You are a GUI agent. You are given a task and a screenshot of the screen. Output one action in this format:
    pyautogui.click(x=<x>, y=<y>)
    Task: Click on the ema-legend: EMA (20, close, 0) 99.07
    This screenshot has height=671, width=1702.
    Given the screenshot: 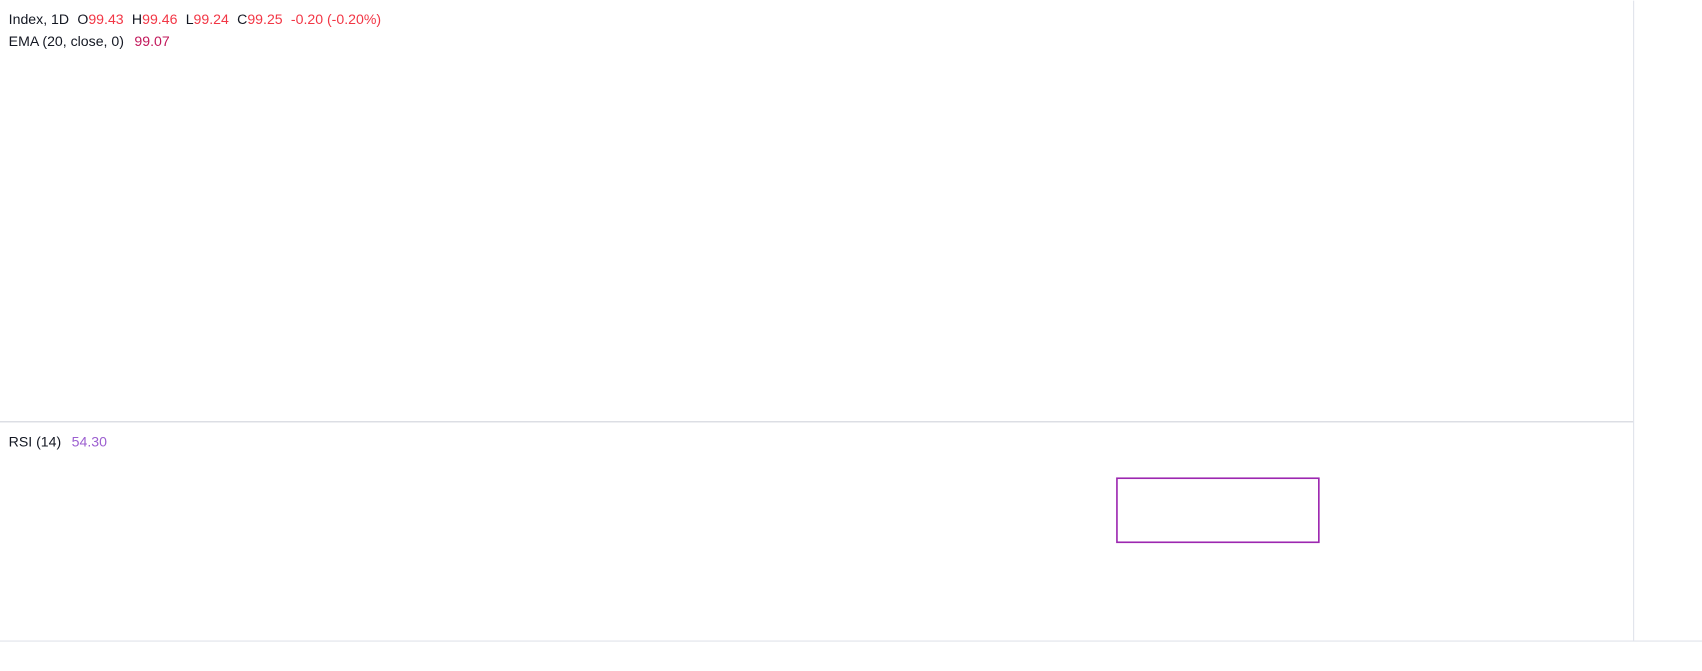 What is the action you would take?
    pyautogui.click(x=89, y=41)
    